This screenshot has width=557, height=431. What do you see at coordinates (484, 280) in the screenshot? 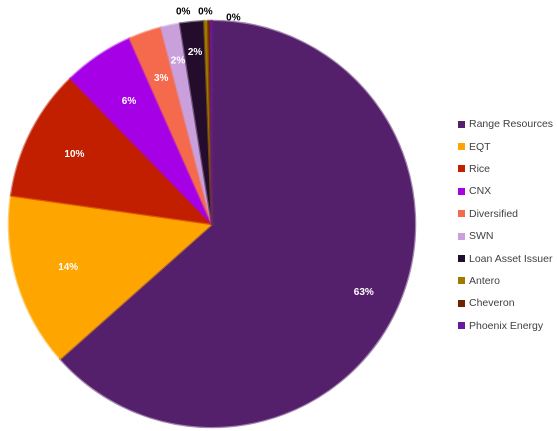
I see `legend-label: Antero` at bounding box center [484, 280].